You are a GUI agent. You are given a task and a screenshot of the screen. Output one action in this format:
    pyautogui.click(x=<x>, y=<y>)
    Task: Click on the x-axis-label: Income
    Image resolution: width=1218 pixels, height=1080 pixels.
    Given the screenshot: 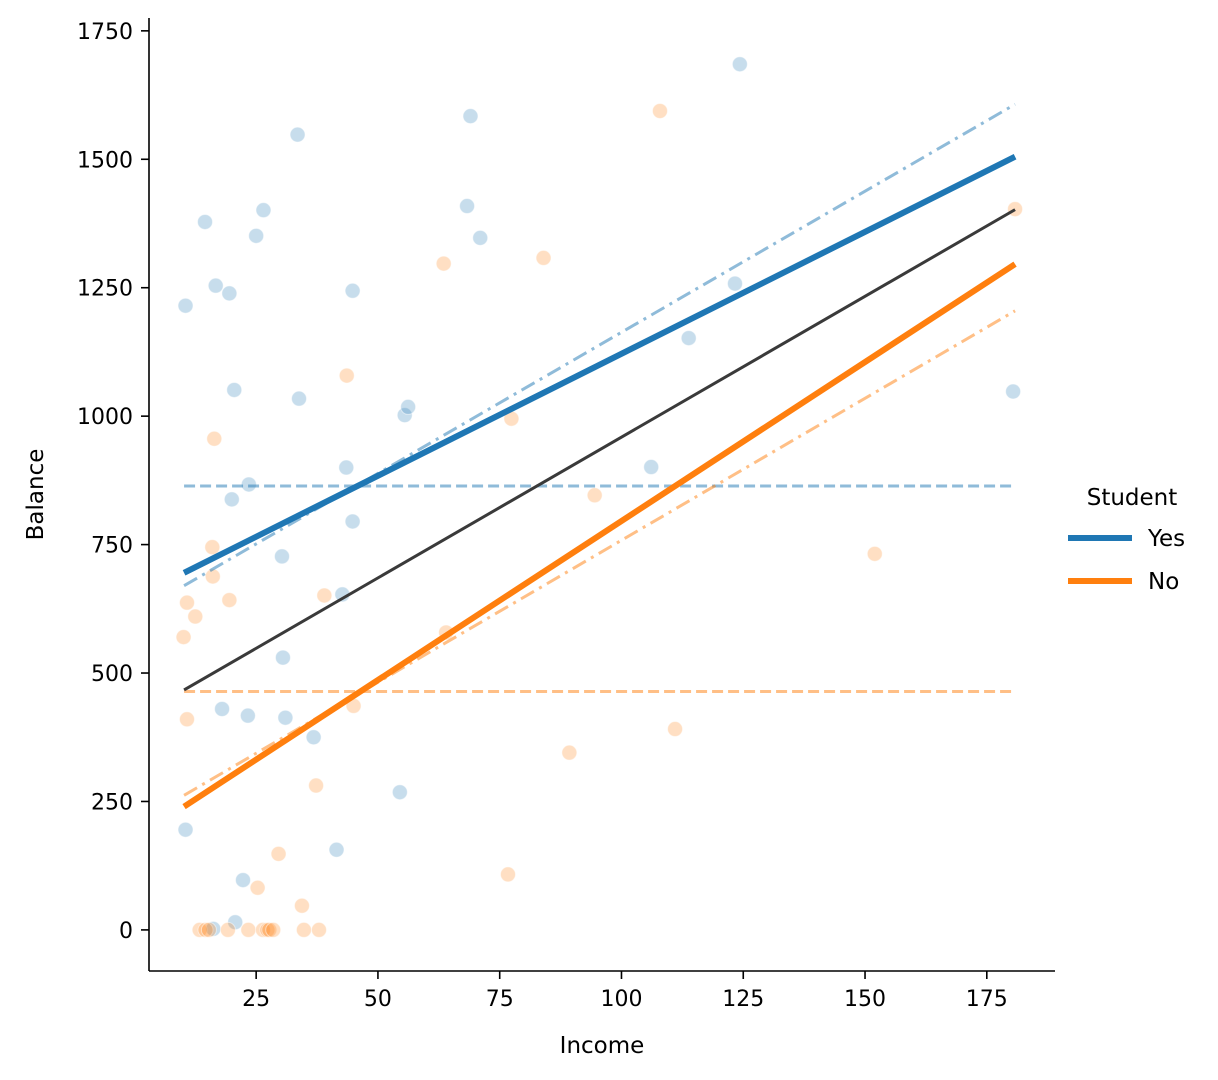 What is the action you would take?
    pyautogui.click(x=602, y=1046)
    